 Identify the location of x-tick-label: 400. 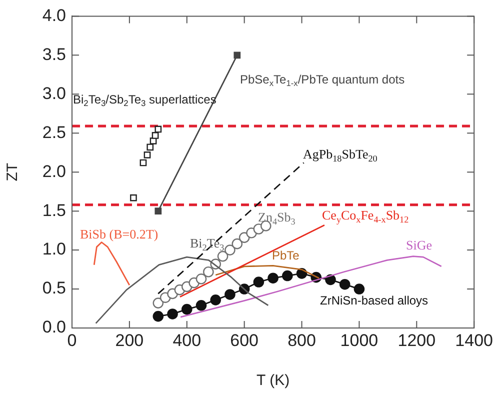
(187, 340).